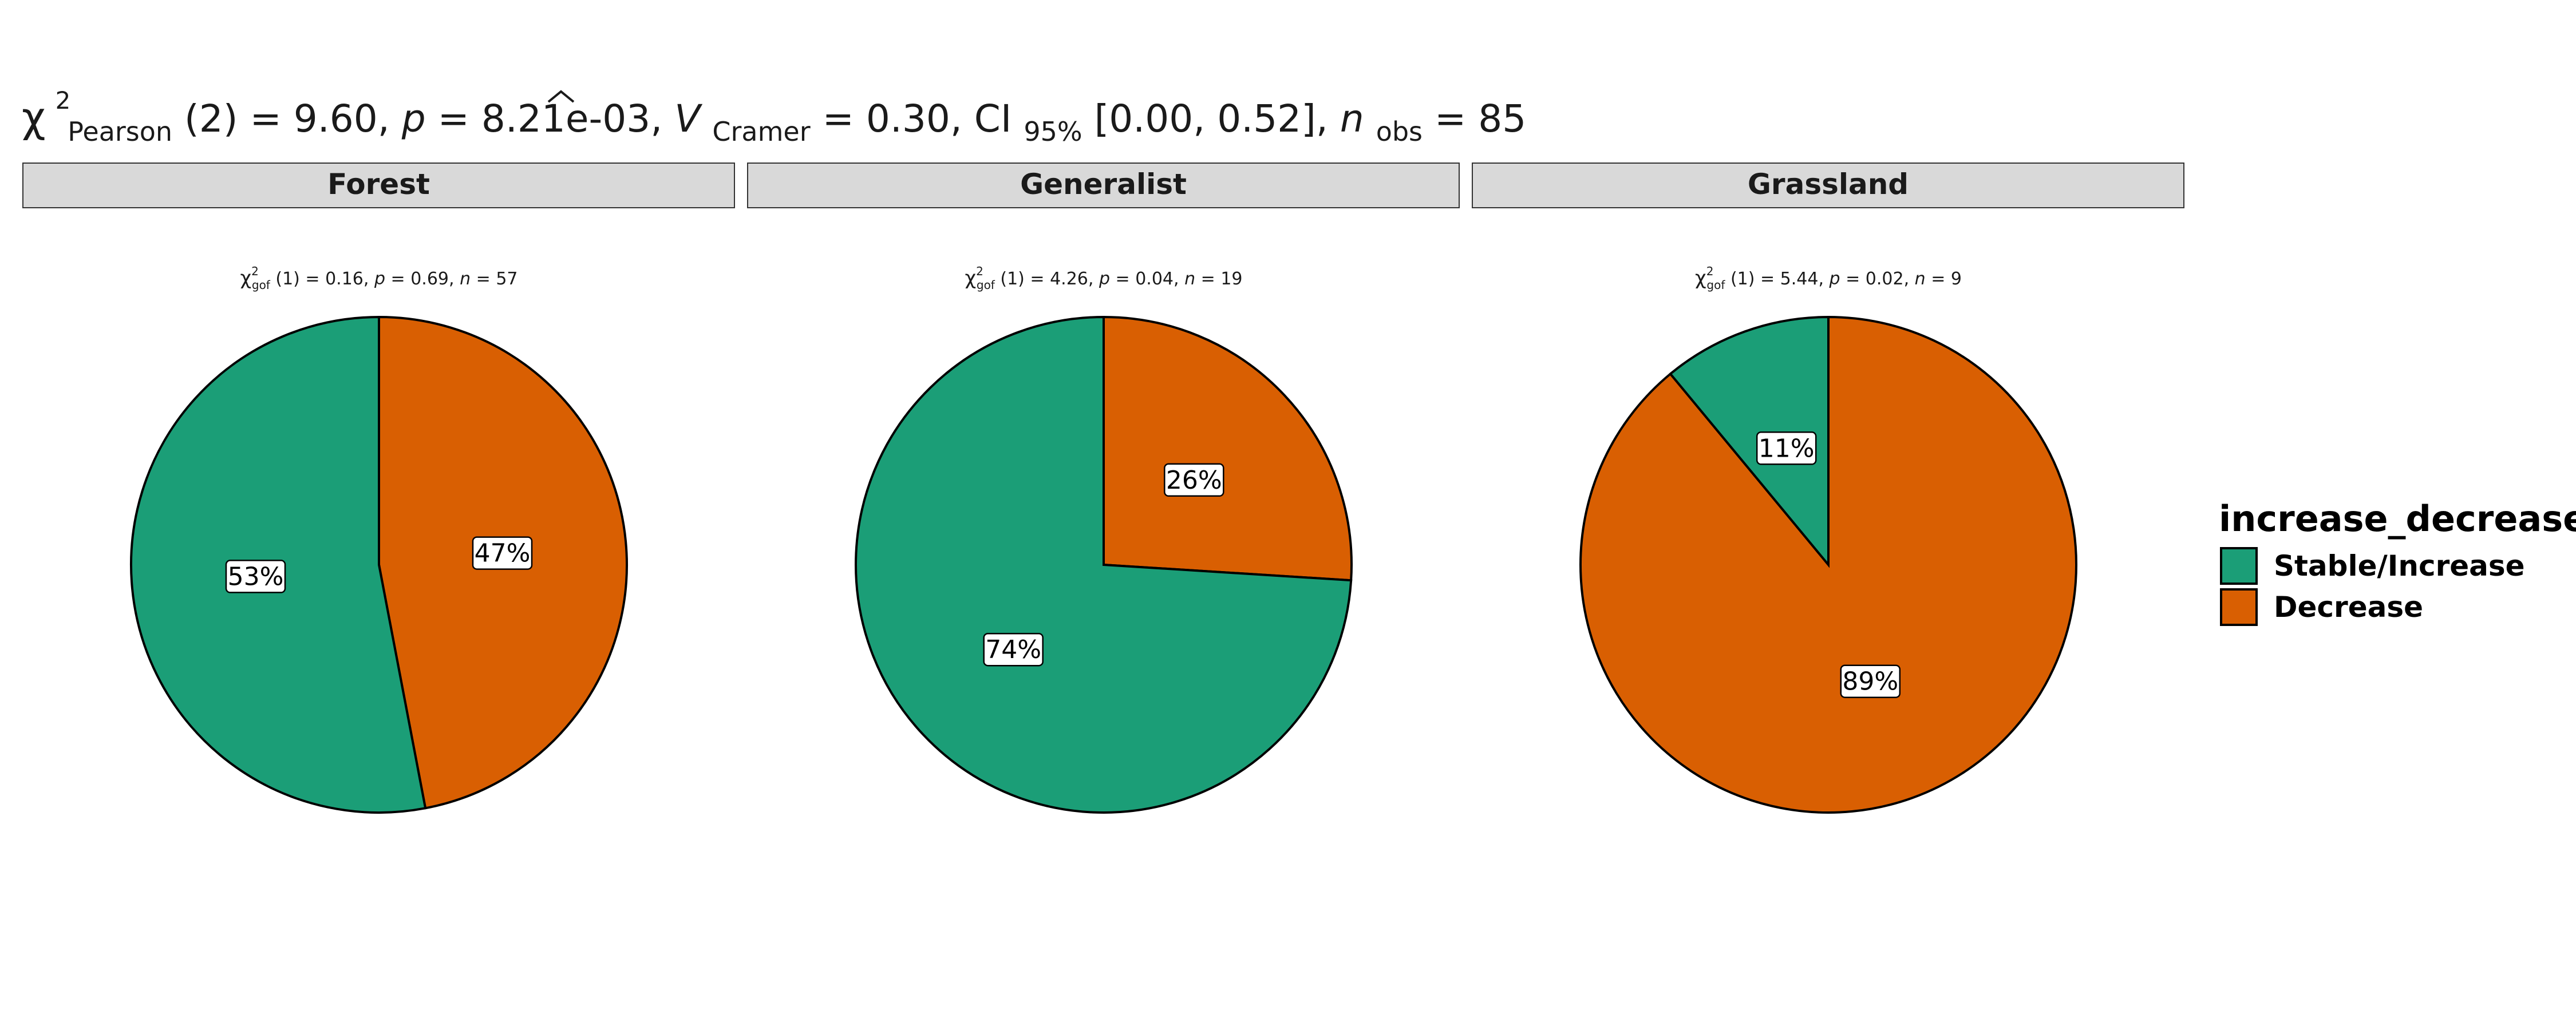 This screenshot has width=2576, height=1030. I want to click on title-chi-superscript: 2, so click(63, 100).